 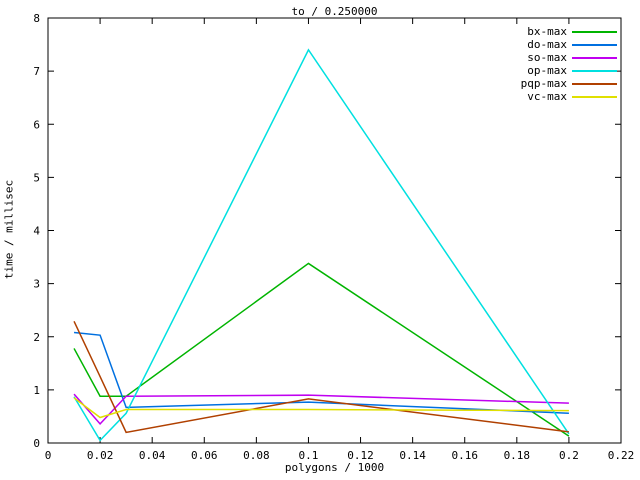 I want to click on legend-item-vc-max: vc-max, so click(x=561, y=96).